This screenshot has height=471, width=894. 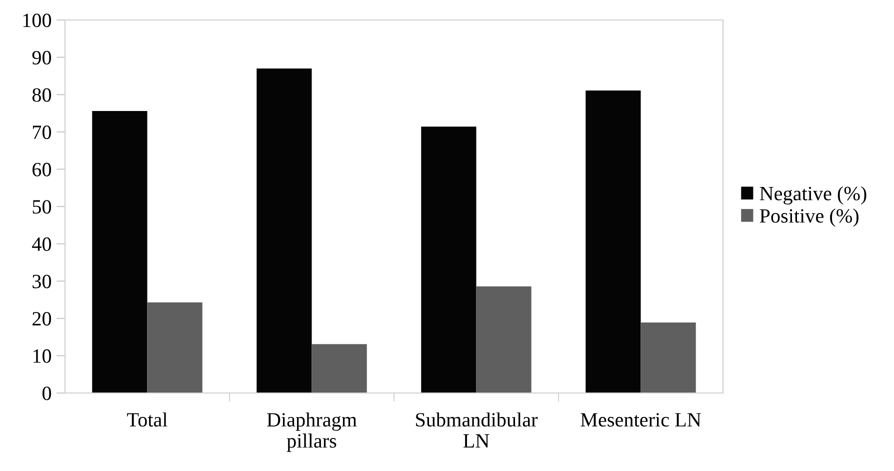 What do you see at coordinates (42, 356) in the screenshot?
I see `y-tick-label: 10` at bounding box center [42, 356].